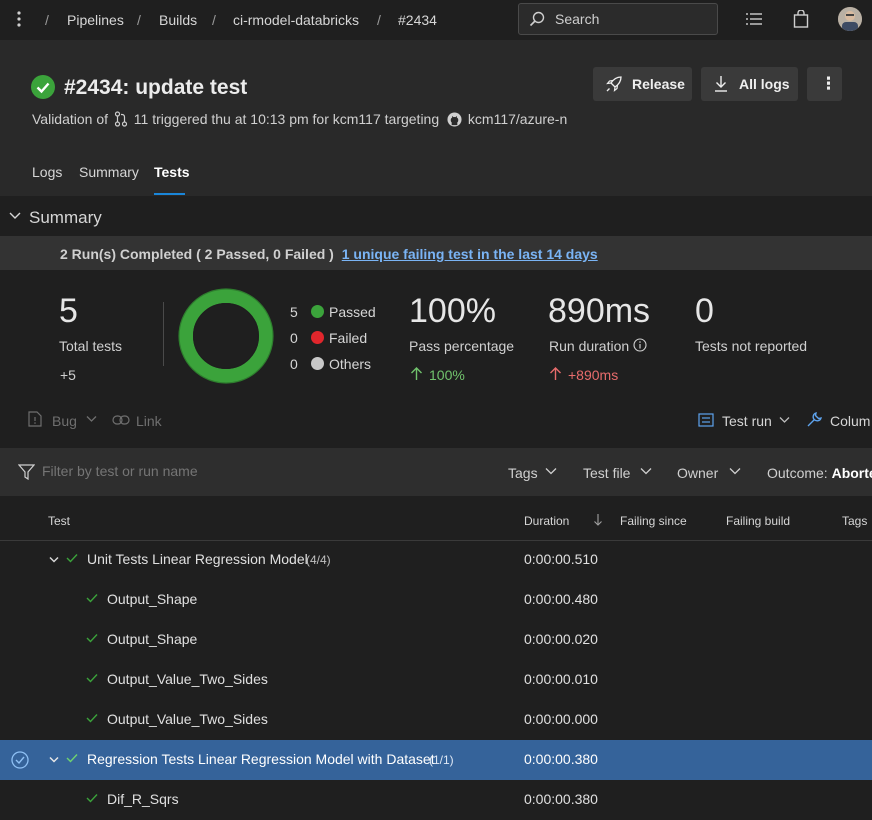 The image size is (872, 820). I want to click on top-bar, so click(436, 20).